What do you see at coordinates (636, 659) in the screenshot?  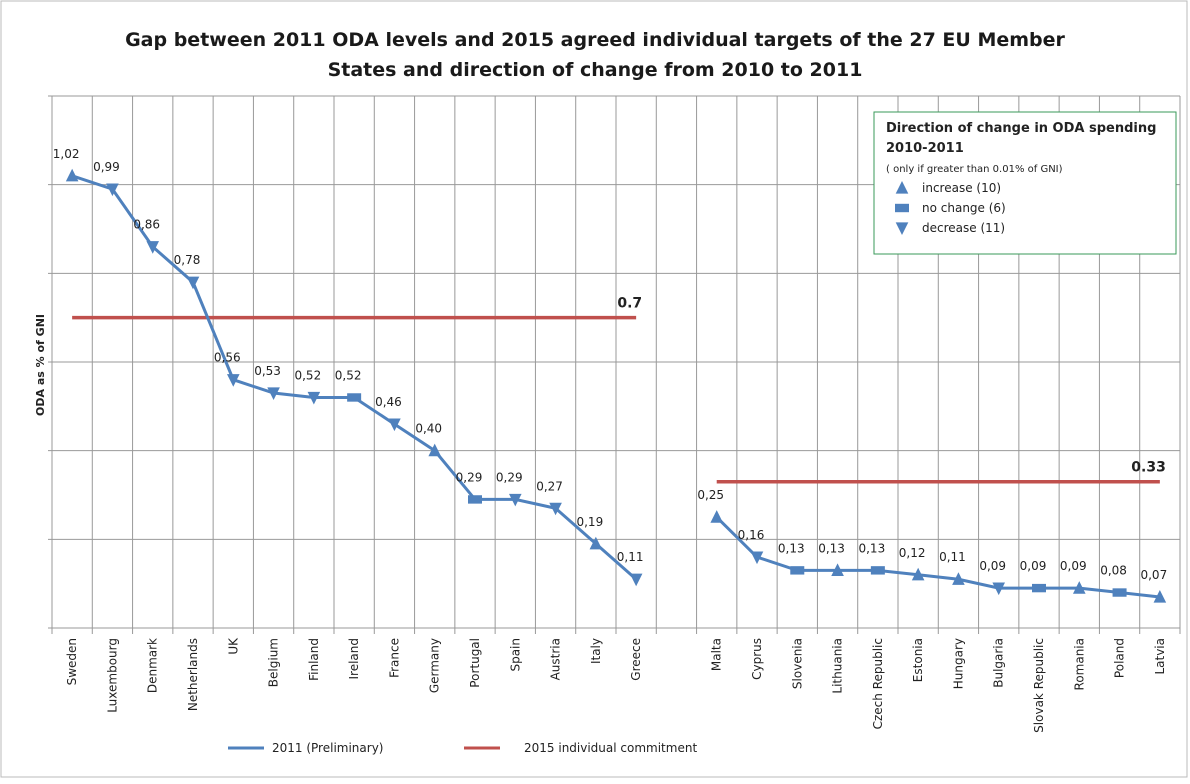 I see `x-tick-label: Greece` at bounding box center [636, 659].